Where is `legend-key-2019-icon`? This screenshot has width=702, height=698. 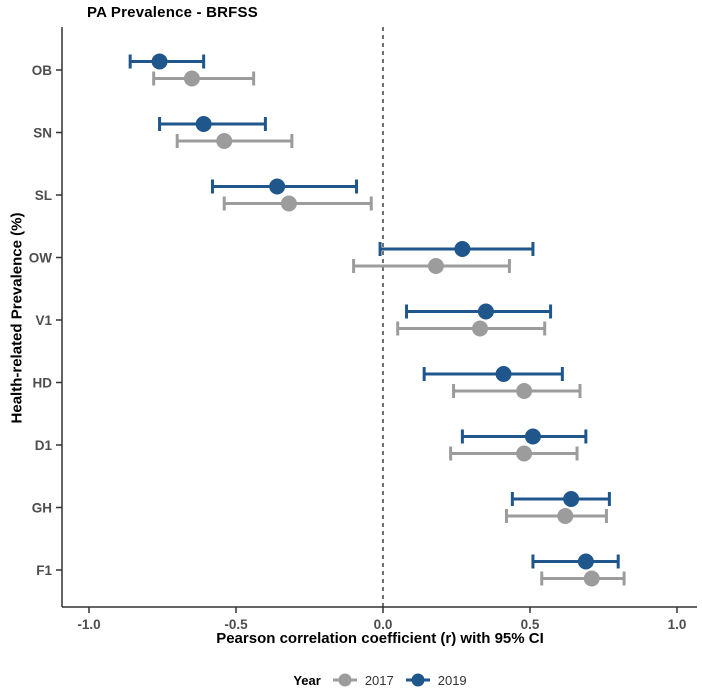 legend-key-2019-icon is located at coordinates (417, 680).